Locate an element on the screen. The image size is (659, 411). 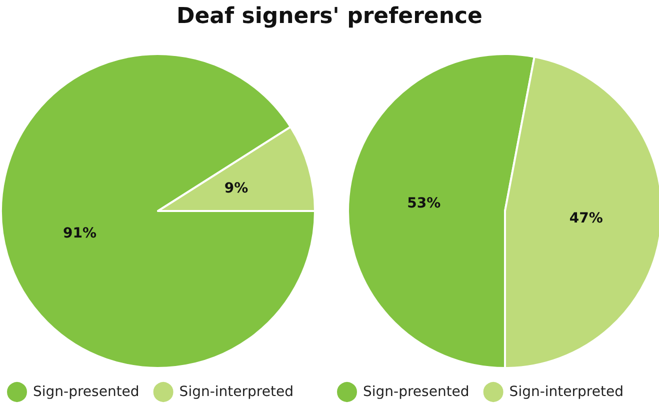
chart-title: Deaf signers' preference is located at coordinates (330, 16).